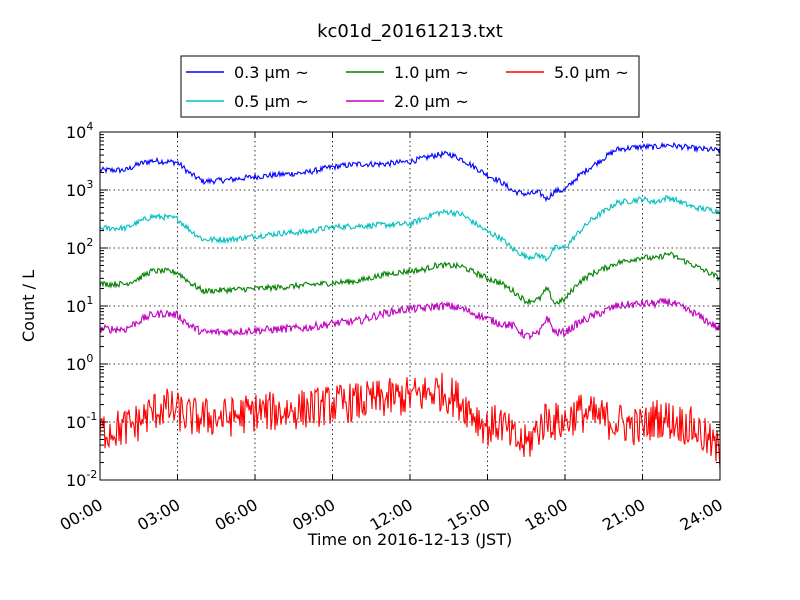  I want to click on y-tick-label: 10⁴, so click(79, 131).